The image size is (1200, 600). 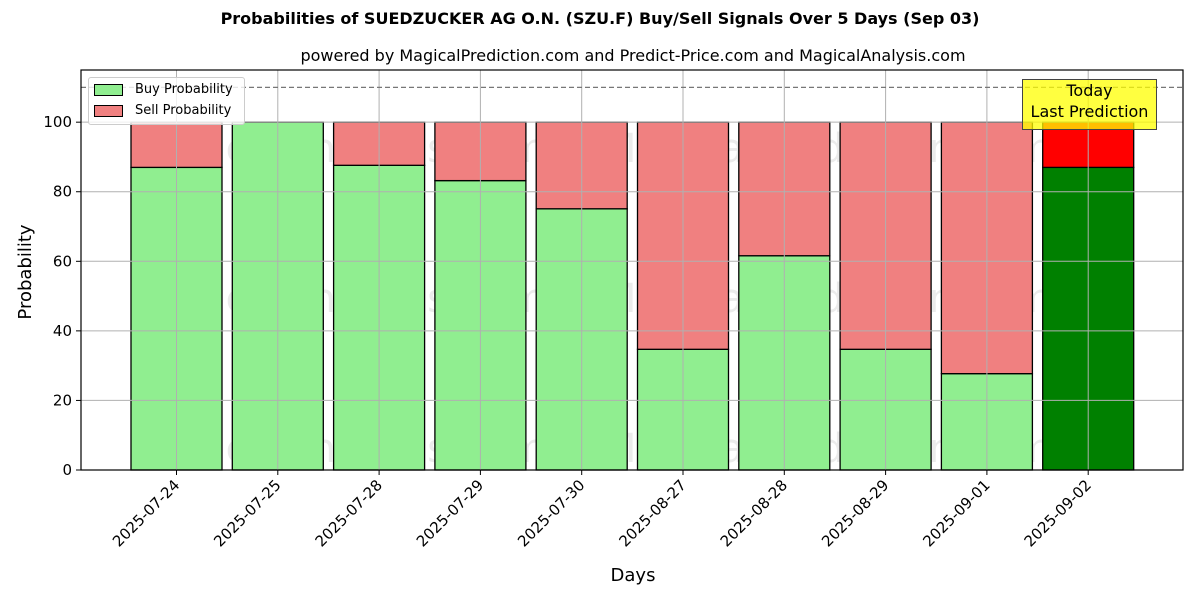 What do you see at coordinates (166, 101) in the screenshot?
I see `legend: Buy Probability Sell Probability` at bounding box center [166, 101].